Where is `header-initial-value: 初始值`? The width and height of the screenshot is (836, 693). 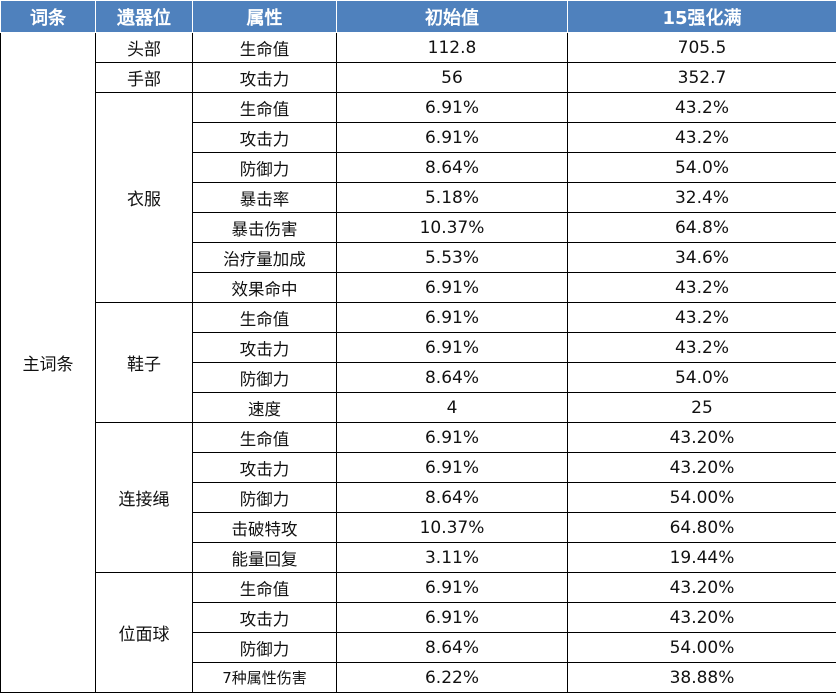 header-initial-value: 初始值 is located at coordinates (452, 16).